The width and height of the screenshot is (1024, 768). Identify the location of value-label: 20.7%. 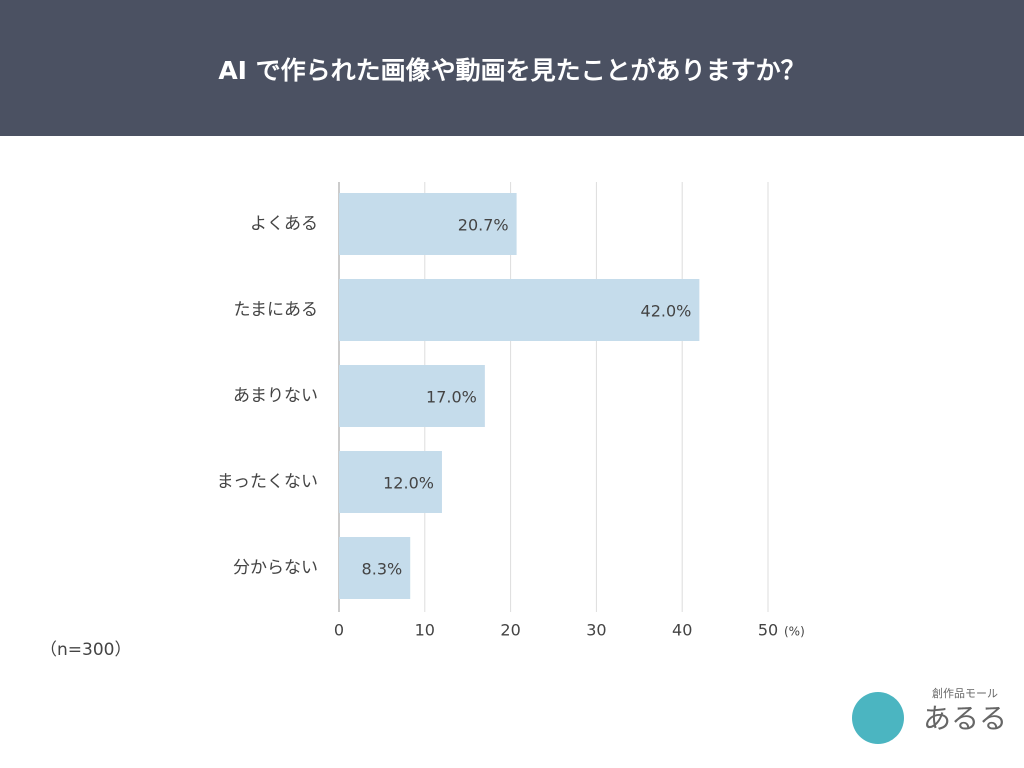
(483, 225).